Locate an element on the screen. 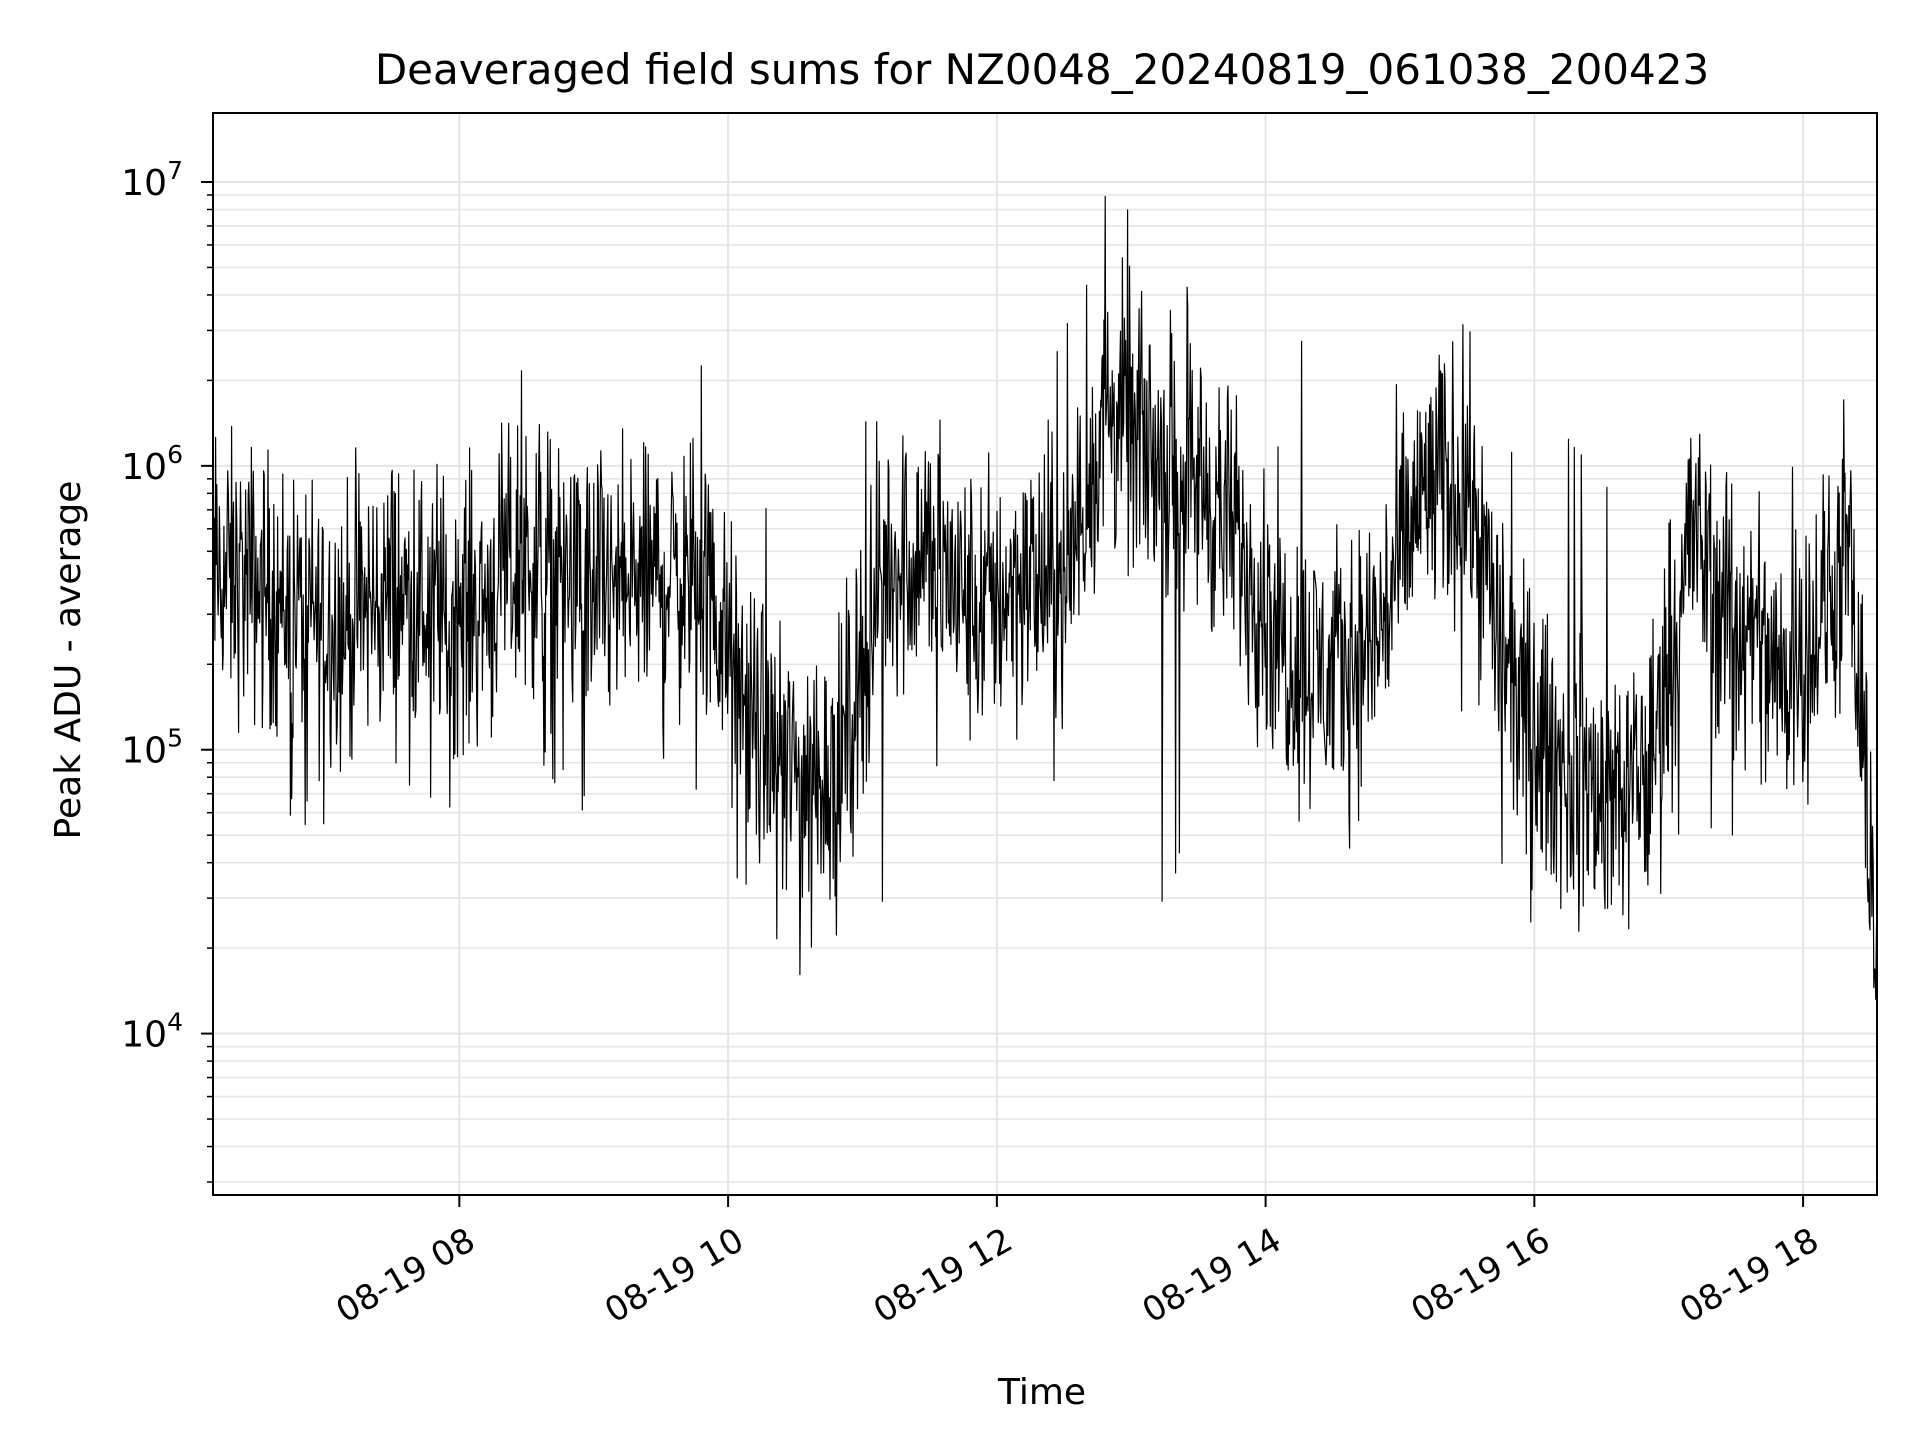  x-axis-label: Time is located at coordinates (1041, 1392).